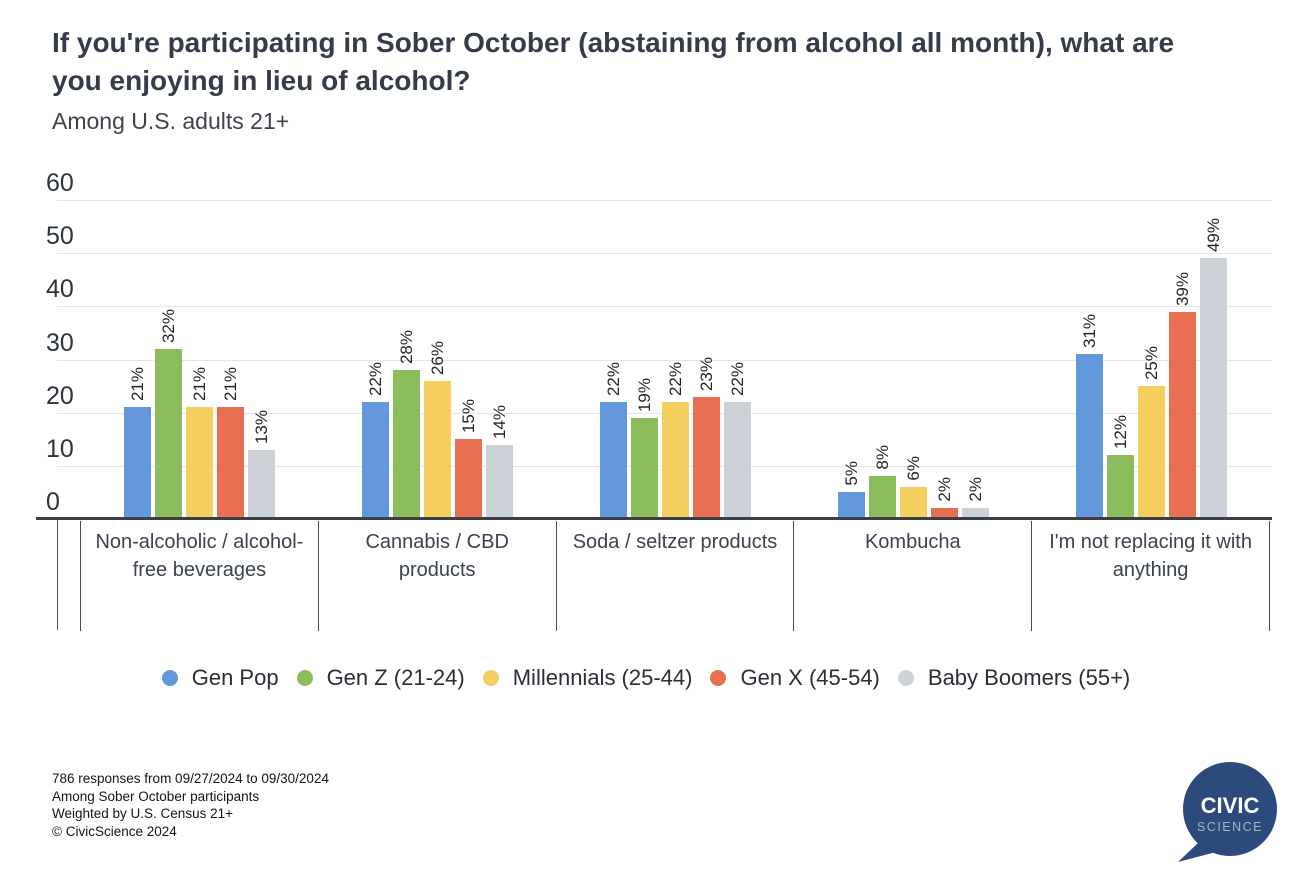 The image size is (1292, 879). I want to click on bar-group: 22% 19% 22% 23% 22%, so click(675, 359).